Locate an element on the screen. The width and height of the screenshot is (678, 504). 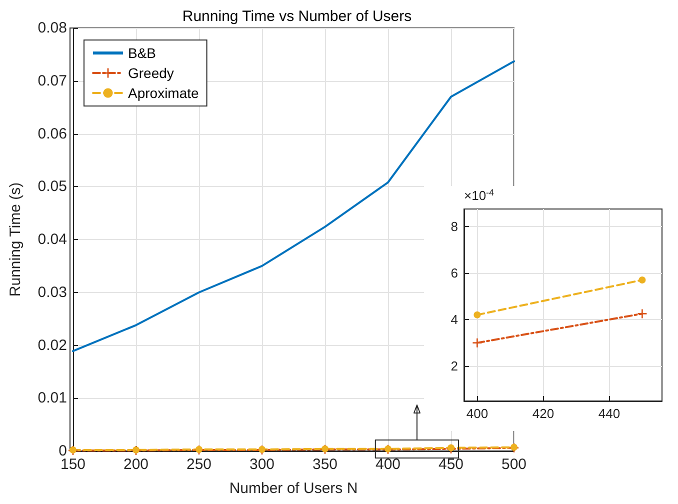
legend-label: B&B is located at coordinates (142, 53).